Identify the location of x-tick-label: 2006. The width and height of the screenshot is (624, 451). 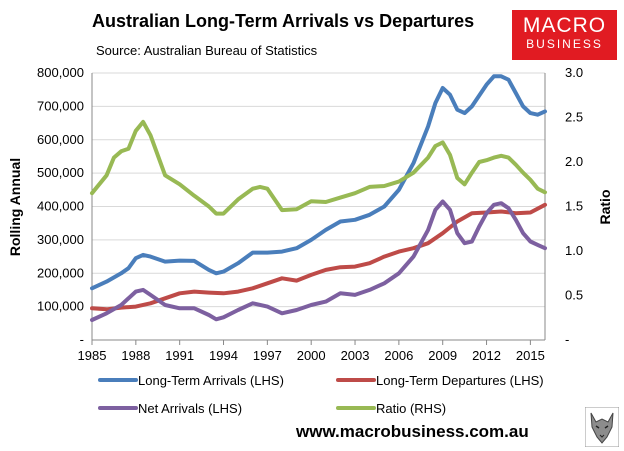
(398, 355).